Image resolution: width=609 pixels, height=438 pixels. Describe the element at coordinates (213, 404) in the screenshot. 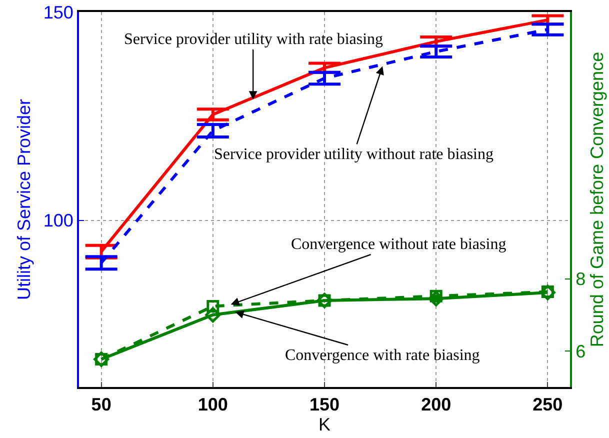

I see `x-tick-label: 100` at that location.